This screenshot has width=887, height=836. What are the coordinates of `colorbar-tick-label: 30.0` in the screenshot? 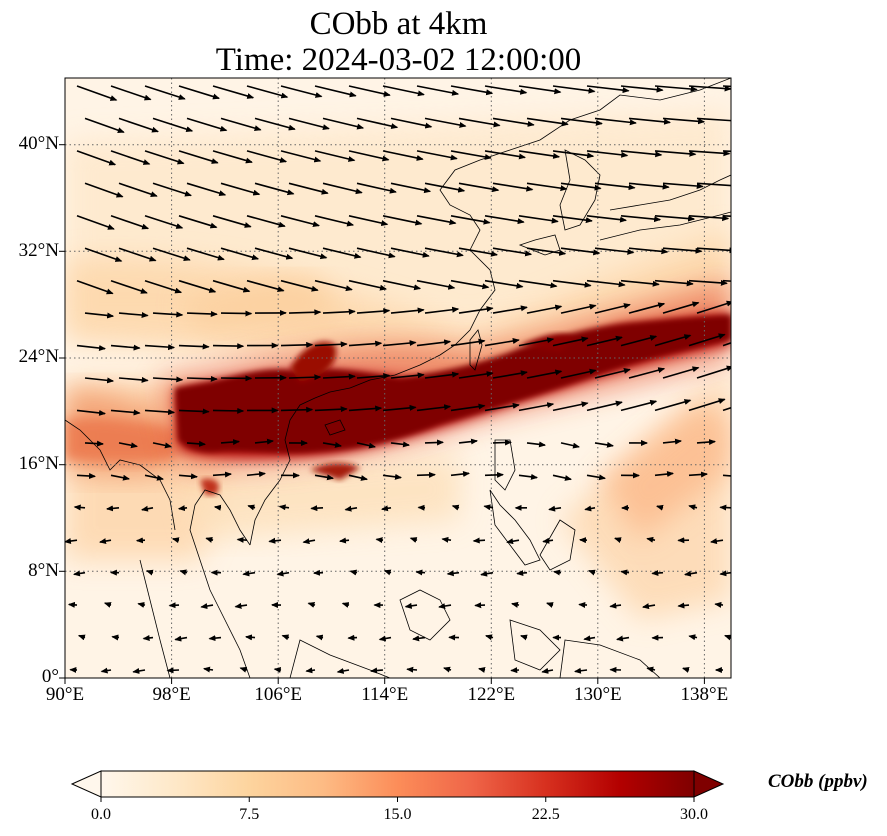 It's located at (694, 814).